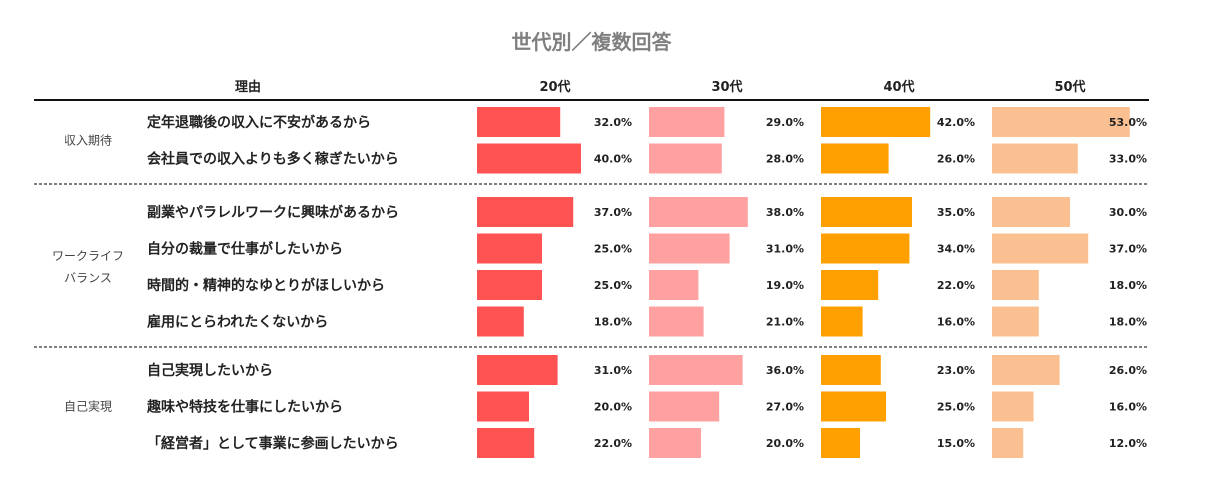 The width and height of the screenshot is (1223, 488). Describe the element at coordinates (956, 370) in the screenshot. I see `value-label: 23.0%` at that location.